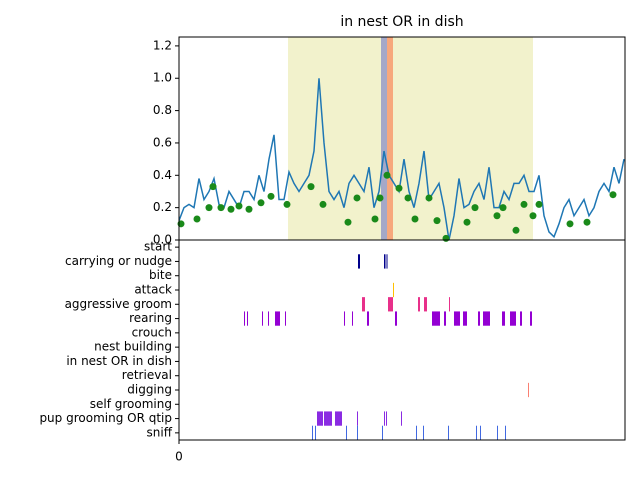  What do you see at coordinates (119, 361) in the screenshot?
I see `y-tick-label: in nest OR in dish` at bounding box center [119, 361].